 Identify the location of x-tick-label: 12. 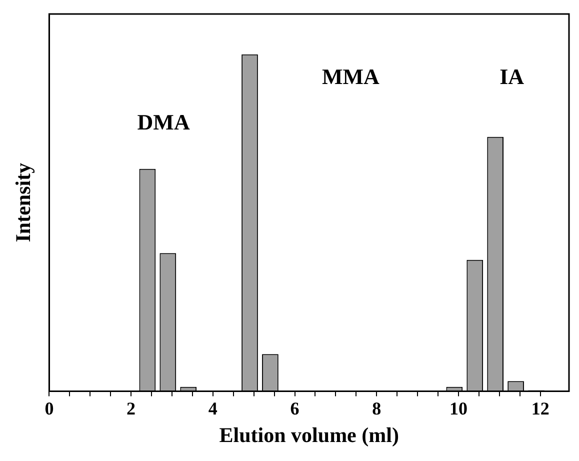
(540, 408).